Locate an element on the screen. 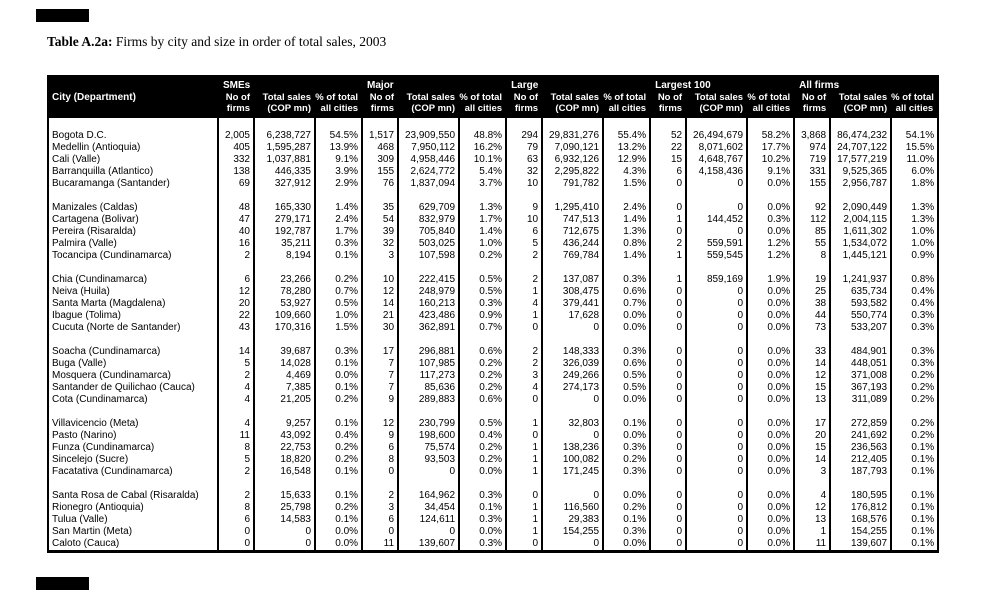  value-cell: 1,241,937 is located at coordinates (860, 280).